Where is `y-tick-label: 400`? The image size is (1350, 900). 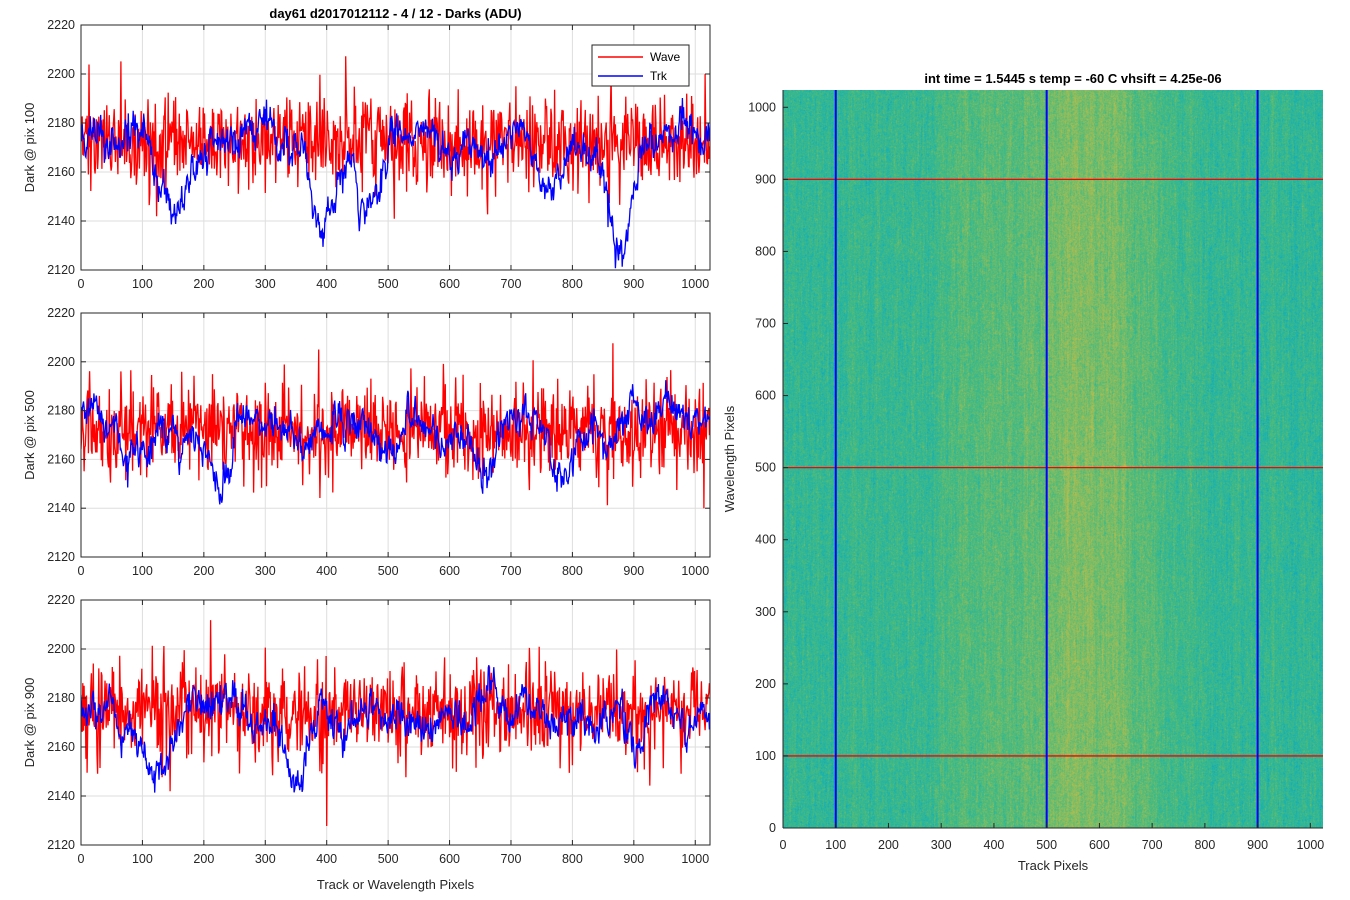
y-tick-label: 400 is located at coordinates (765, 540).